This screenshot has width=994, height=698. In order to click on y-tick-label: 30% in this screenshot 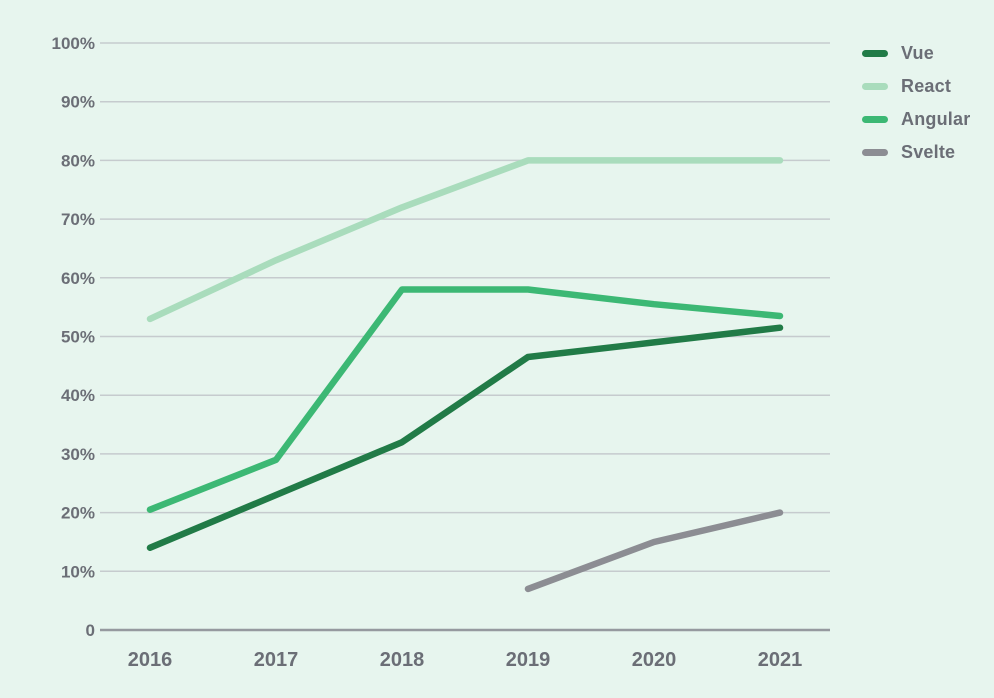, I will do `click(78, 454)`.